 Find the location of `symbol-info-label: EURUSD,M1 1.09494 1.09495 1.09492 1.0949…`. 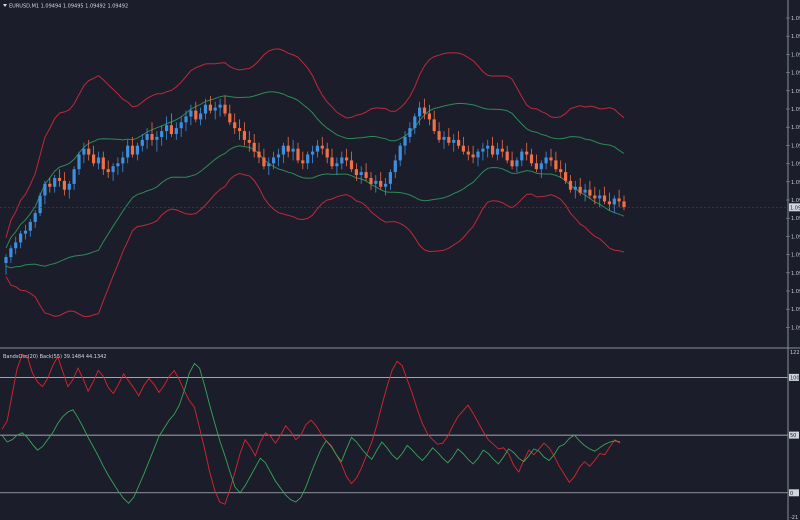

symbol-info-label: EURUSD,M1 1.09494 1.09495 1.09492 1.0949… is located at coordinates (68, 7).